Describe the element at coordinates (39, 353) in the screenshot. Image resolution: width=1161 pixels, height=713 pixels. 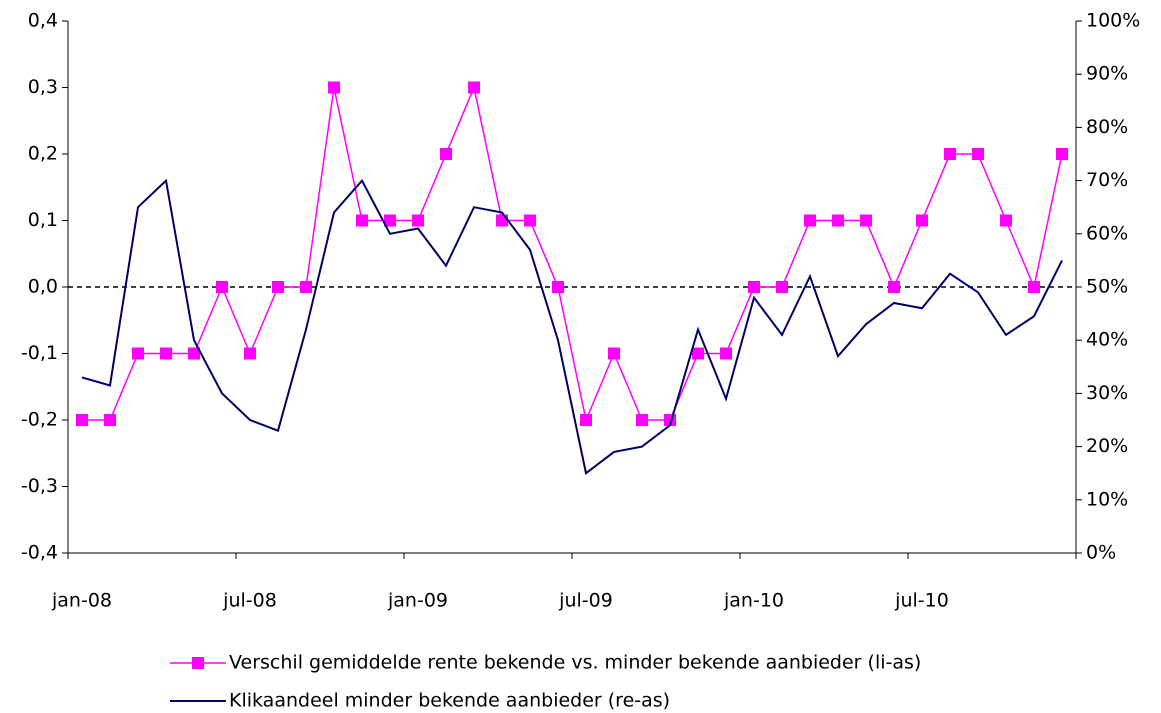
I see `y-tick-label: -0,1` at that location.